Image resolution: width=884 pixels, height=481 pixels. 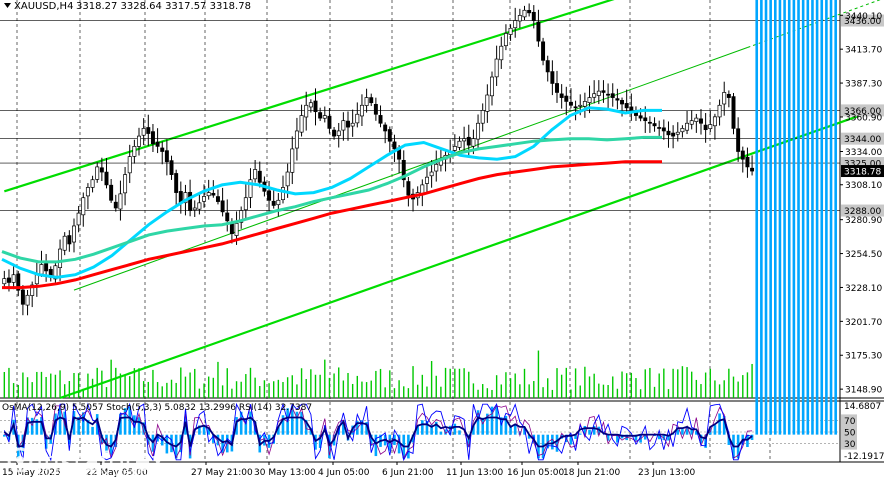 I want to click on collapse-icon, so click(x=7, y=5).